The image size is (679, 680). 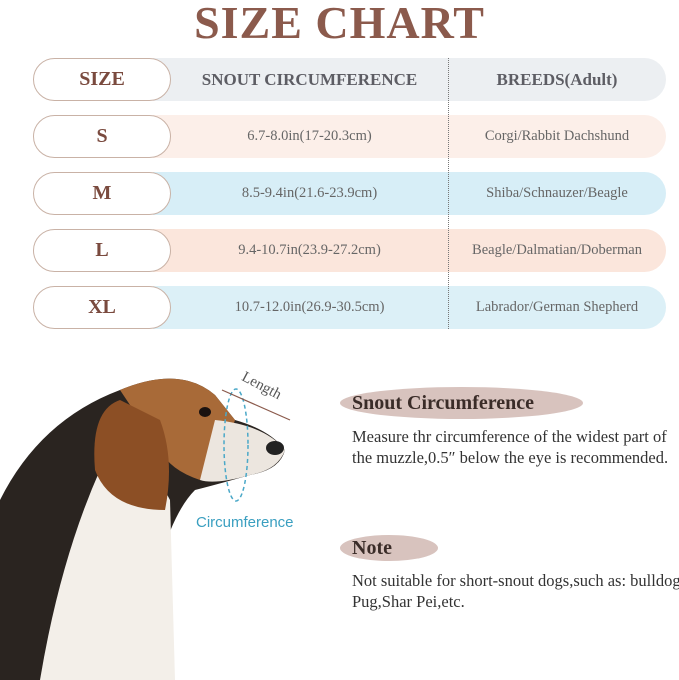 I want to click on note-heading: Note, so click(x=389, y=548).